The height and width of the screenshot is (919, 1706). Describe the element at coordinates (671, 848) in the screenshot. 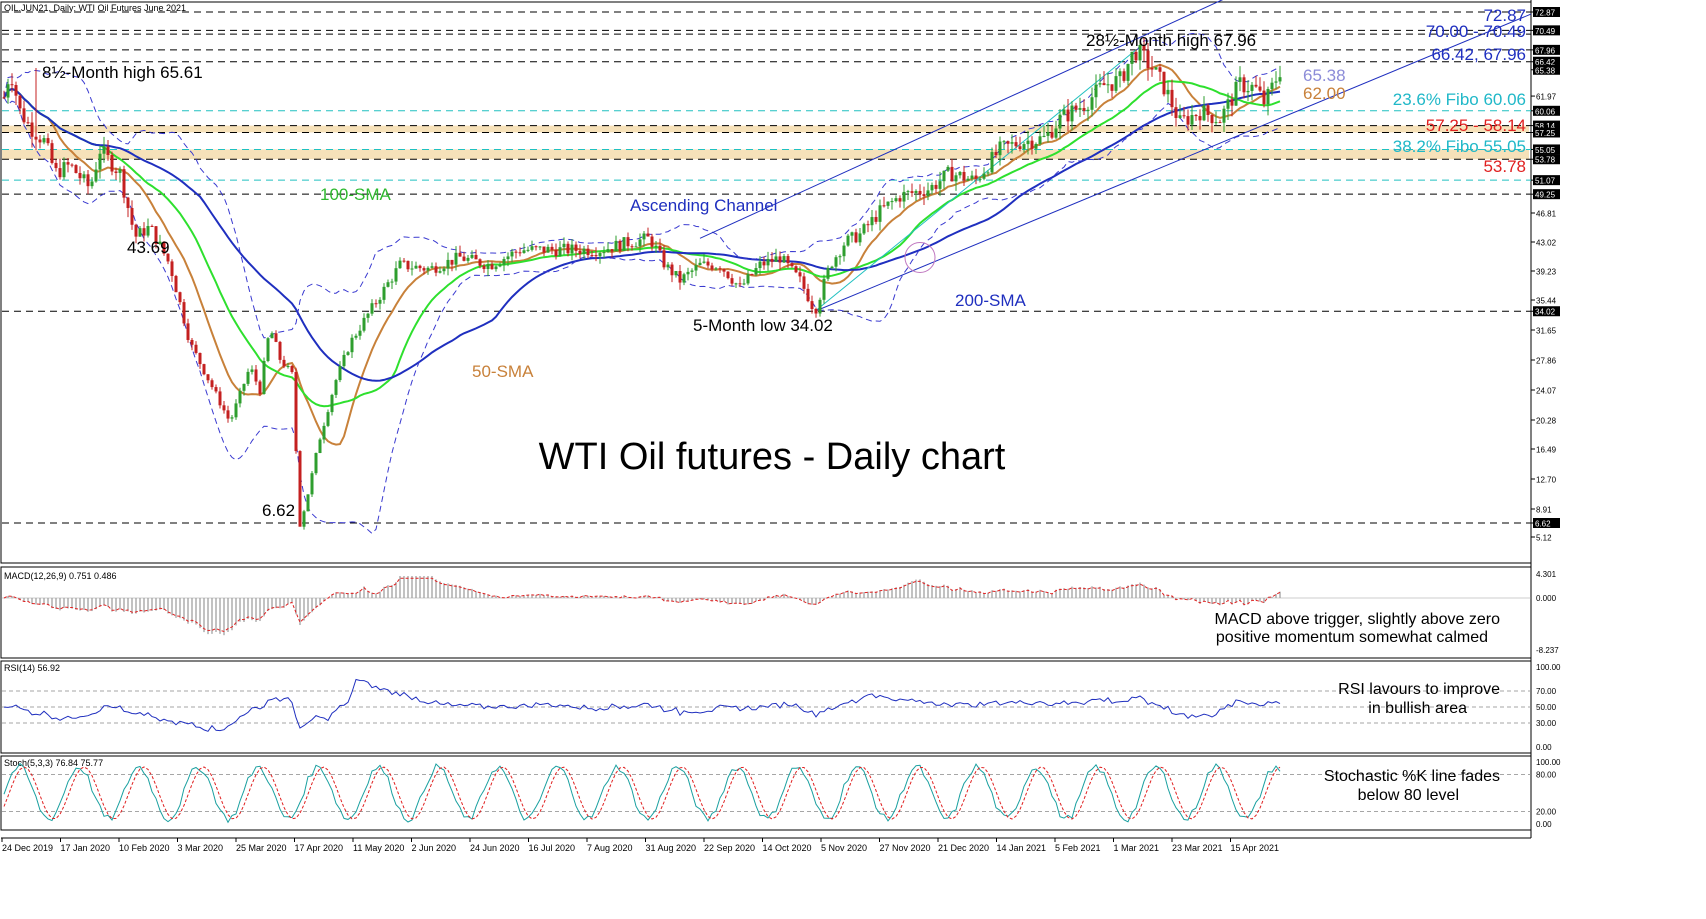

I see `time-tick-label: 31 Aug 2020` at that location.